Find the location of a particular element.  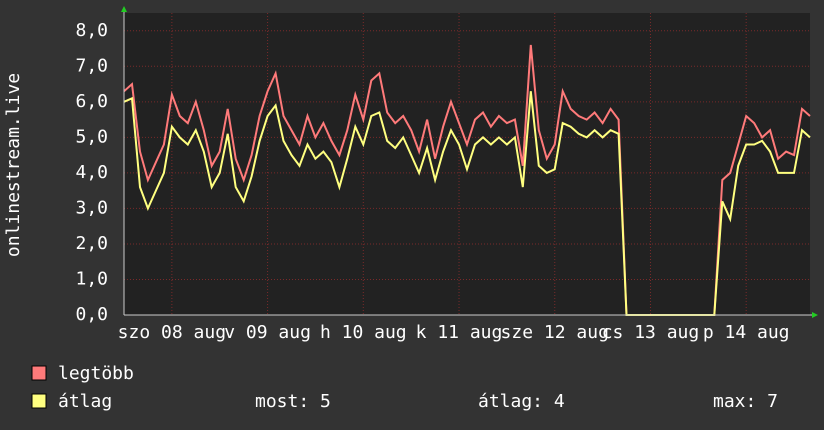

y-tick-label: 3,0 is located at coordinates (91, 207).